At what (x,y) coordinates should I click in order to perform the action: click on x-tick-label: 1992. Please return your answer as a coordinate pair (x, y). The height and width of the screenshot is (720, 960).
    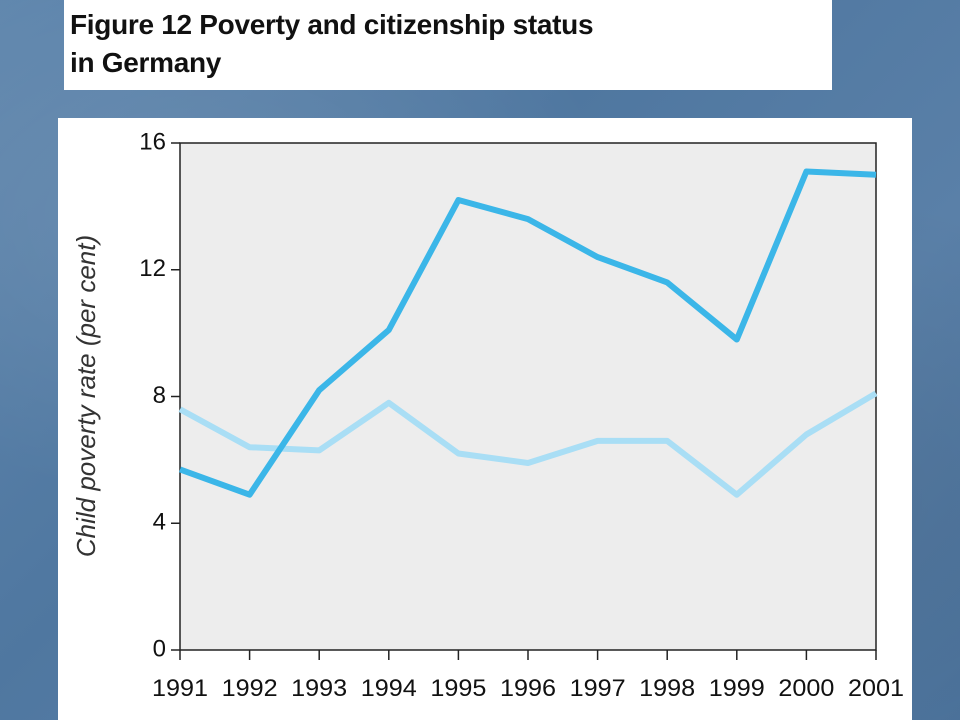
    Looking at the image, I should click on (250, 688).